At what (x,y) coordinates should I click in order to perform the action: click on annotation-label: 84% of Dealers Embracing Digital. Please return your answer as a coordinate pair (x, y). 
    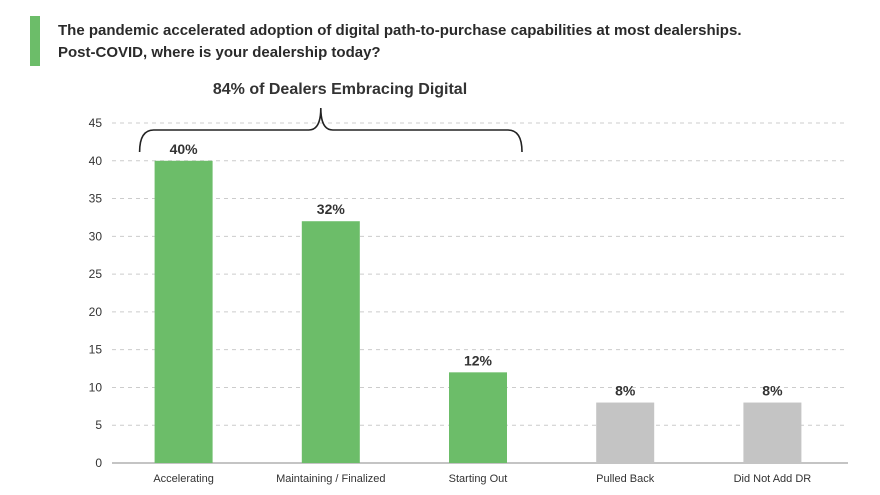
    Looking at the image, I should click on (340, 89).